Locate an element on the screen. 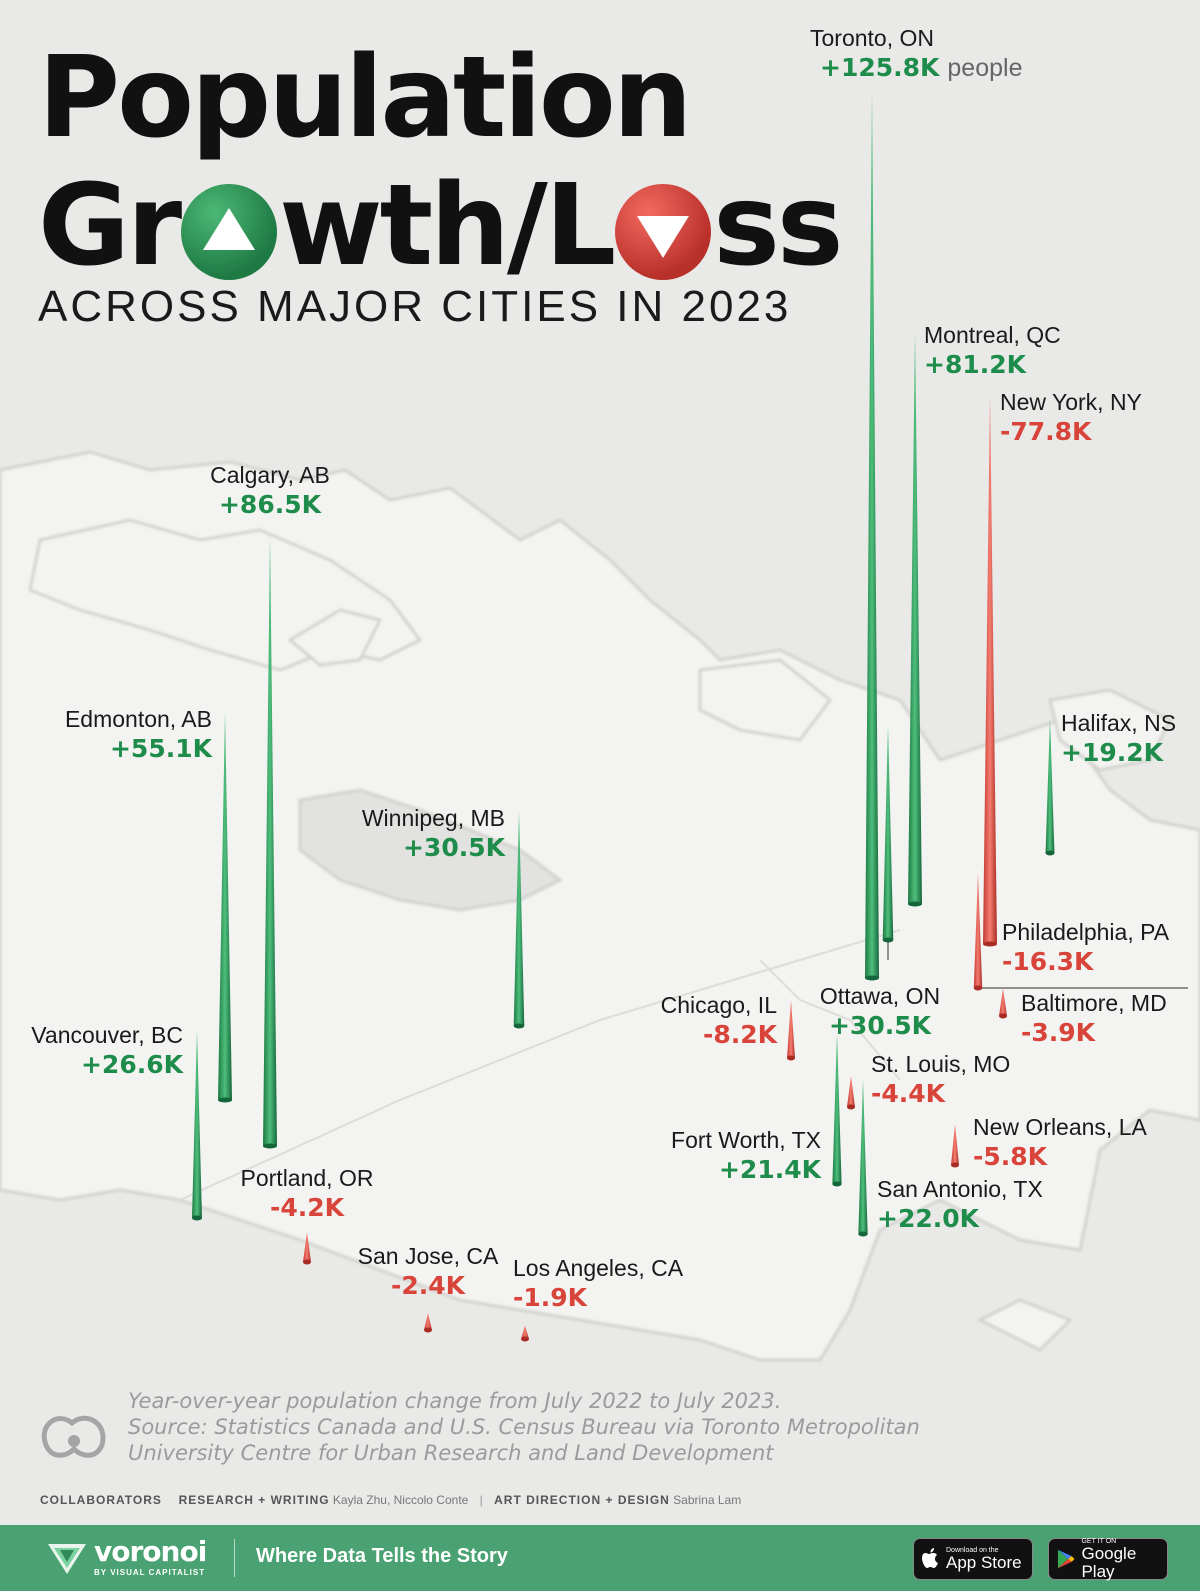 This screenshot has height=1591, width=1200. subtitle: ACROSS MAJOR CITIES IN 2023 is located at coordinates (415, 306).